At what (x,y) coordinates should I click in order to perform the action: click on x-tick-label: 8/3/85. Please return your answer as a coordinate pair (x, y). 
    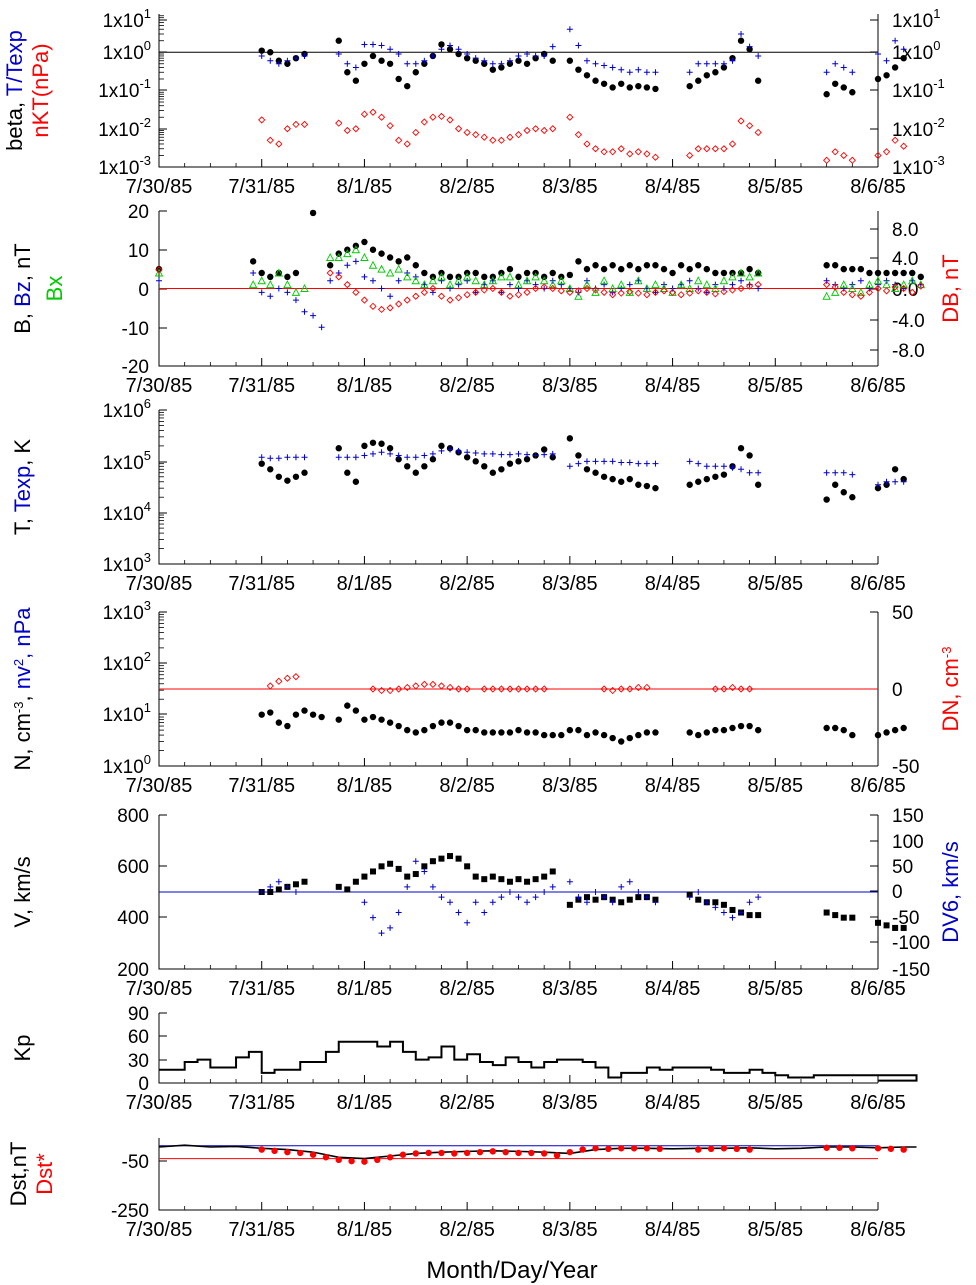
    Looking at the image, I should click on (570, 386).